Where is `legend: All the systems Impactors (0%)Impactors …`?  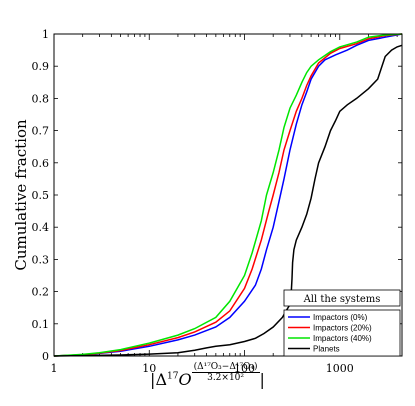
legend: All the systems Impactors (0%)Impactors … is located at coordinates (342, 323).